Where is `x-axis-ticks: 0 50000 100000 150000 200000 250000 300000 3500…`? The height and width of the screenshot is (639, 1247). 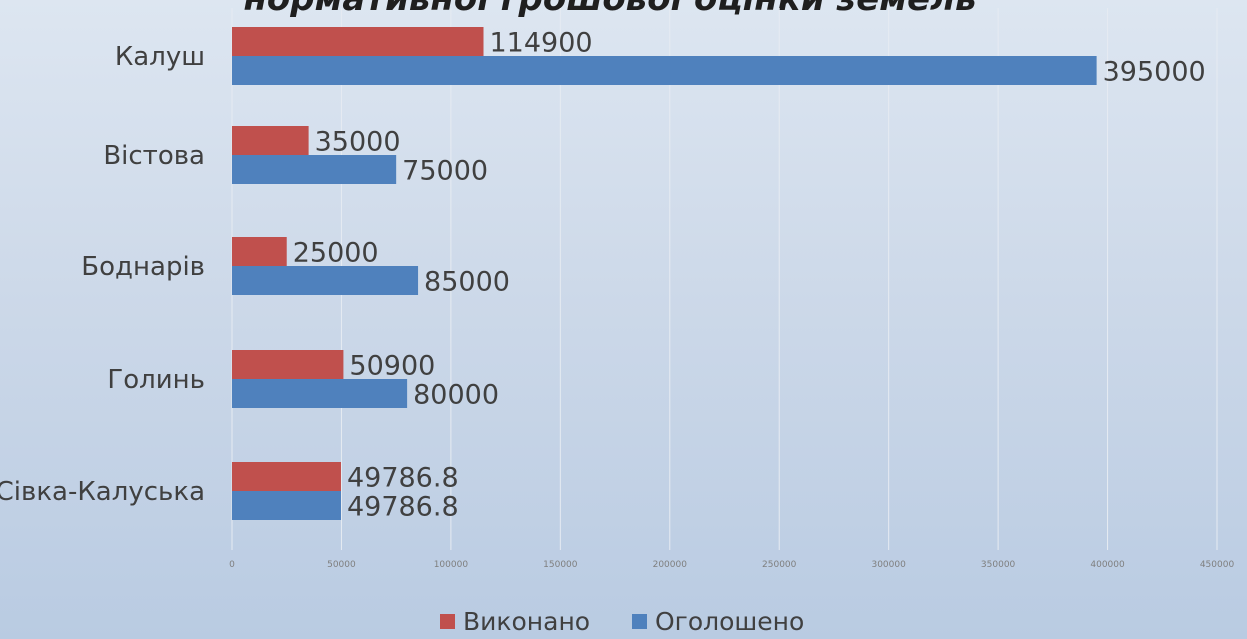
x-axis-ticks: 0 50000 100000 150000 200000 250000 300000 3500… is located at coordinates (731, 565).